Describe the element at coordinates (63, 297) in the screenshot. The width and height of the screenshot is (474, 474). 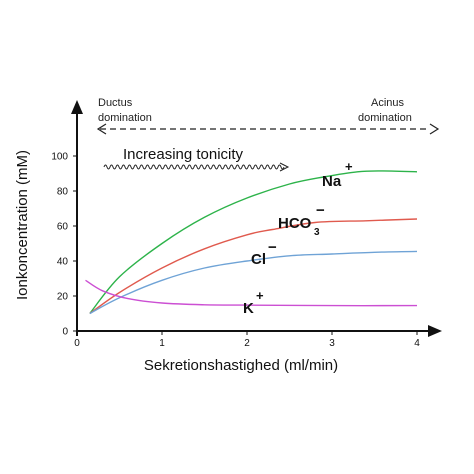
I see `y-tick-label: 20` at that location.